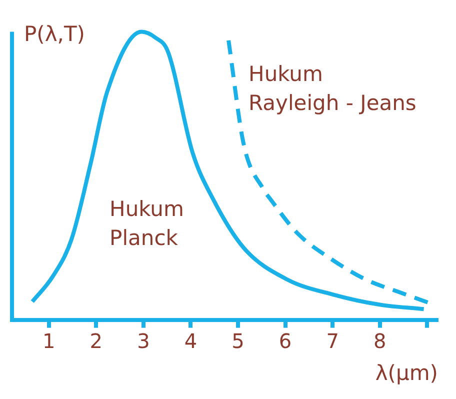  Describe the element at coordinates (147, 223) in the screenshot. I see `series-label: Hukum Planck` at that location.